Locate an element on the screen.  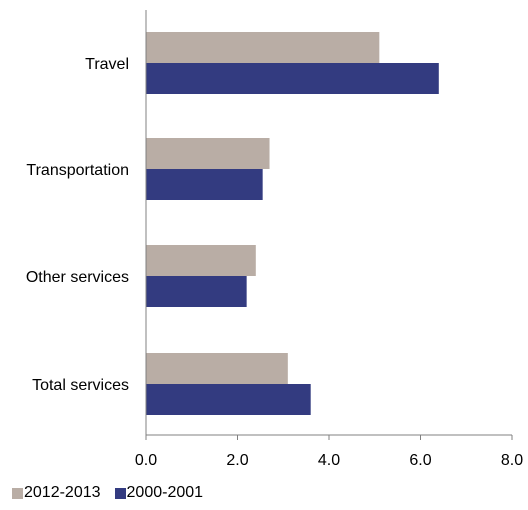
bar-total-services-2012-2013 is located at coordinates (217, 368).